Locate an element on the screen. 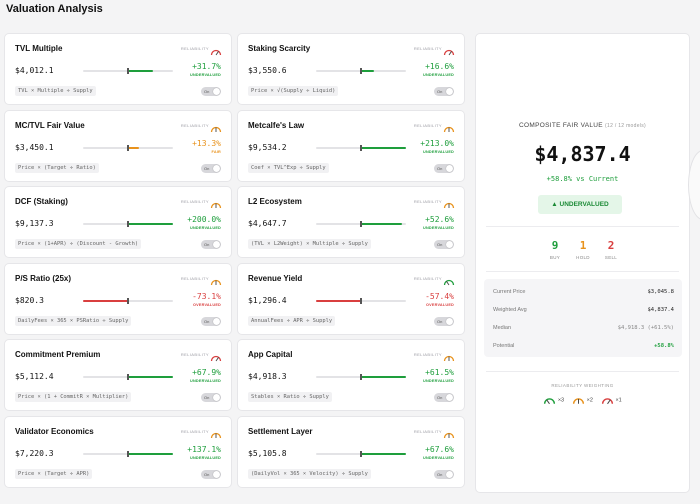 The height and width of the screenshot is (504, 700). model-status: OVERVALUED is located at coordinates (206, 304).